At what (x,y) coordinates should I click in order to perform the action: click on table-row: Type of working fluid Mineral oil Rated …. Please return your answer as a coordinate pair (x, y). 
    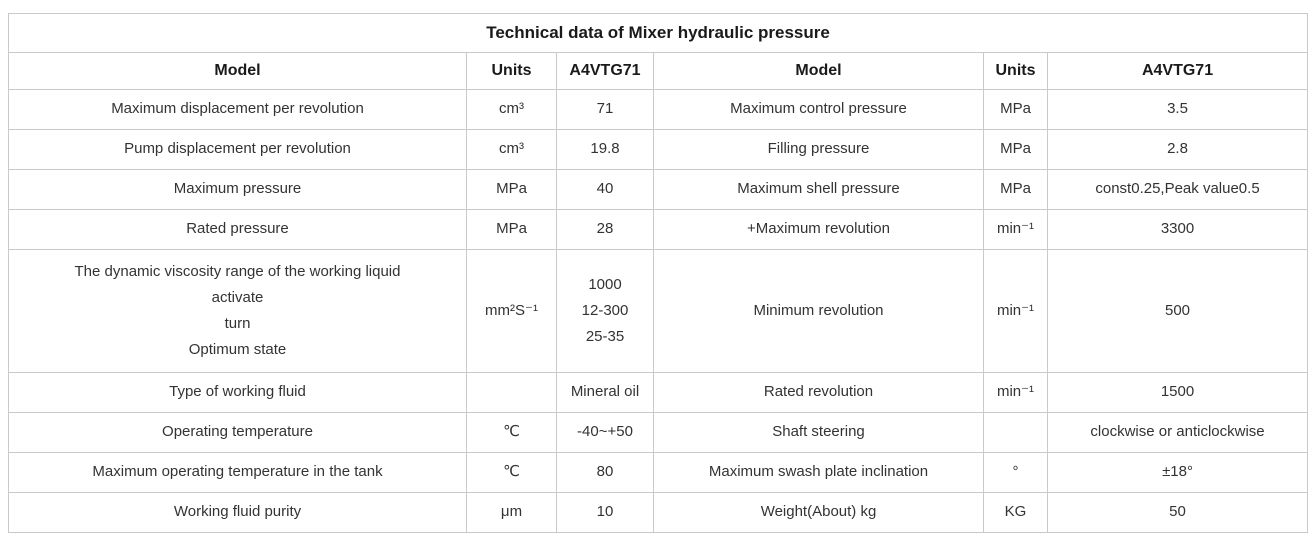
    Looking at the image, I should click on (658, 392).